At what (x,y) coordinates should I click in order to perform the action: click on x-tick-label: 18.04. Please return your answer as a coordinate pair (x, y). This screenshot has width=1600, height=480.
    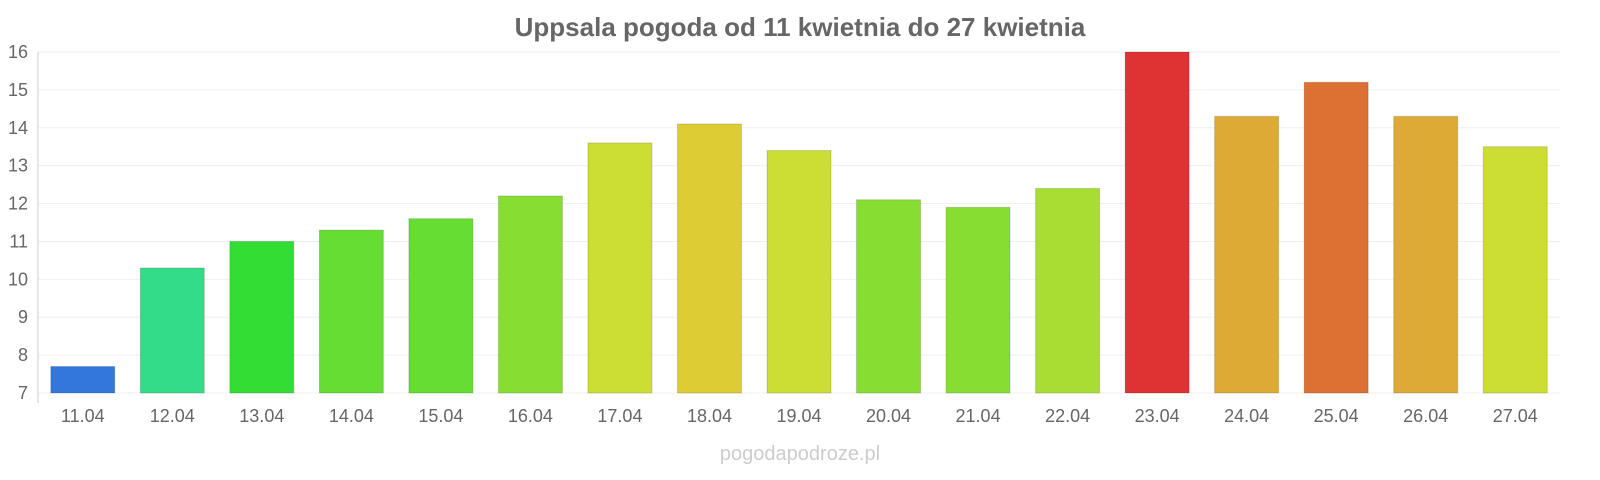
    Looking at the image, I should click on (709, 416).